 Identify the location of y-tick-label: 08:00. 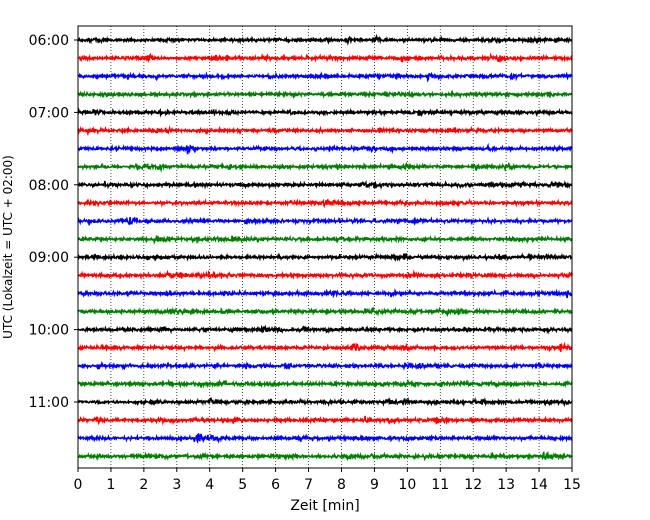
(49, 186).